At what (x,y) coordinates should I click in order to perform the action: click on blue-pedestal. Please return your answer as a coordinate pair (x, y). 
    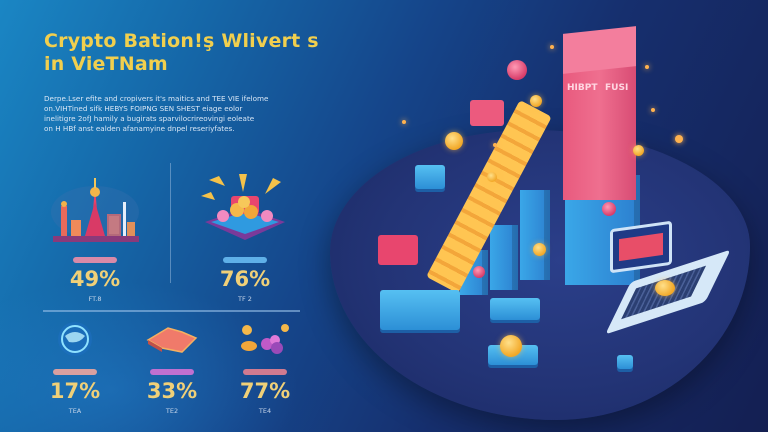
    Looking at the image, I should click on (515, 309).